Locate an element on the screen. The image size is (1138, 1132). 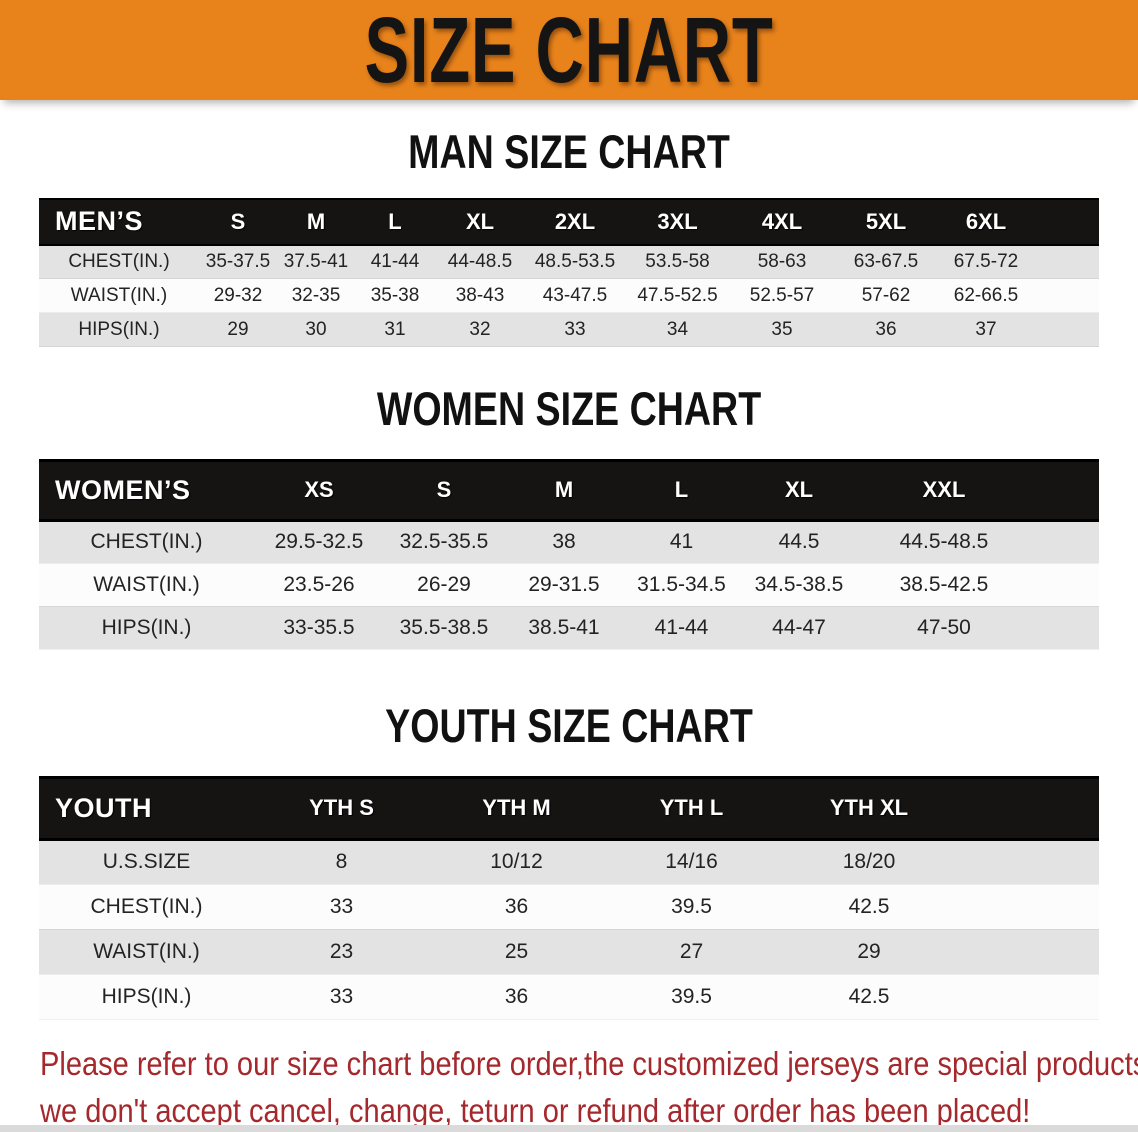
cell-value: 32.5-35.5 is located at coordinates (444, 542).